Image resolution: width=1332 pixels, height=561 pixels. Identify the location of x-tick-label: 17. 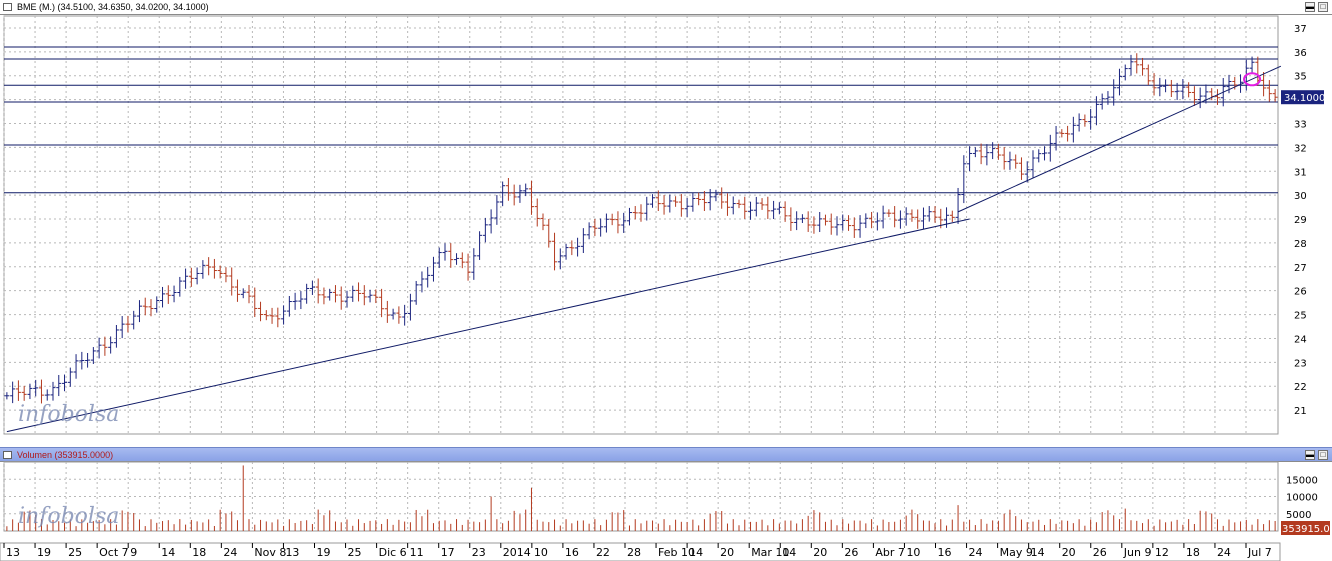
(448, 552).